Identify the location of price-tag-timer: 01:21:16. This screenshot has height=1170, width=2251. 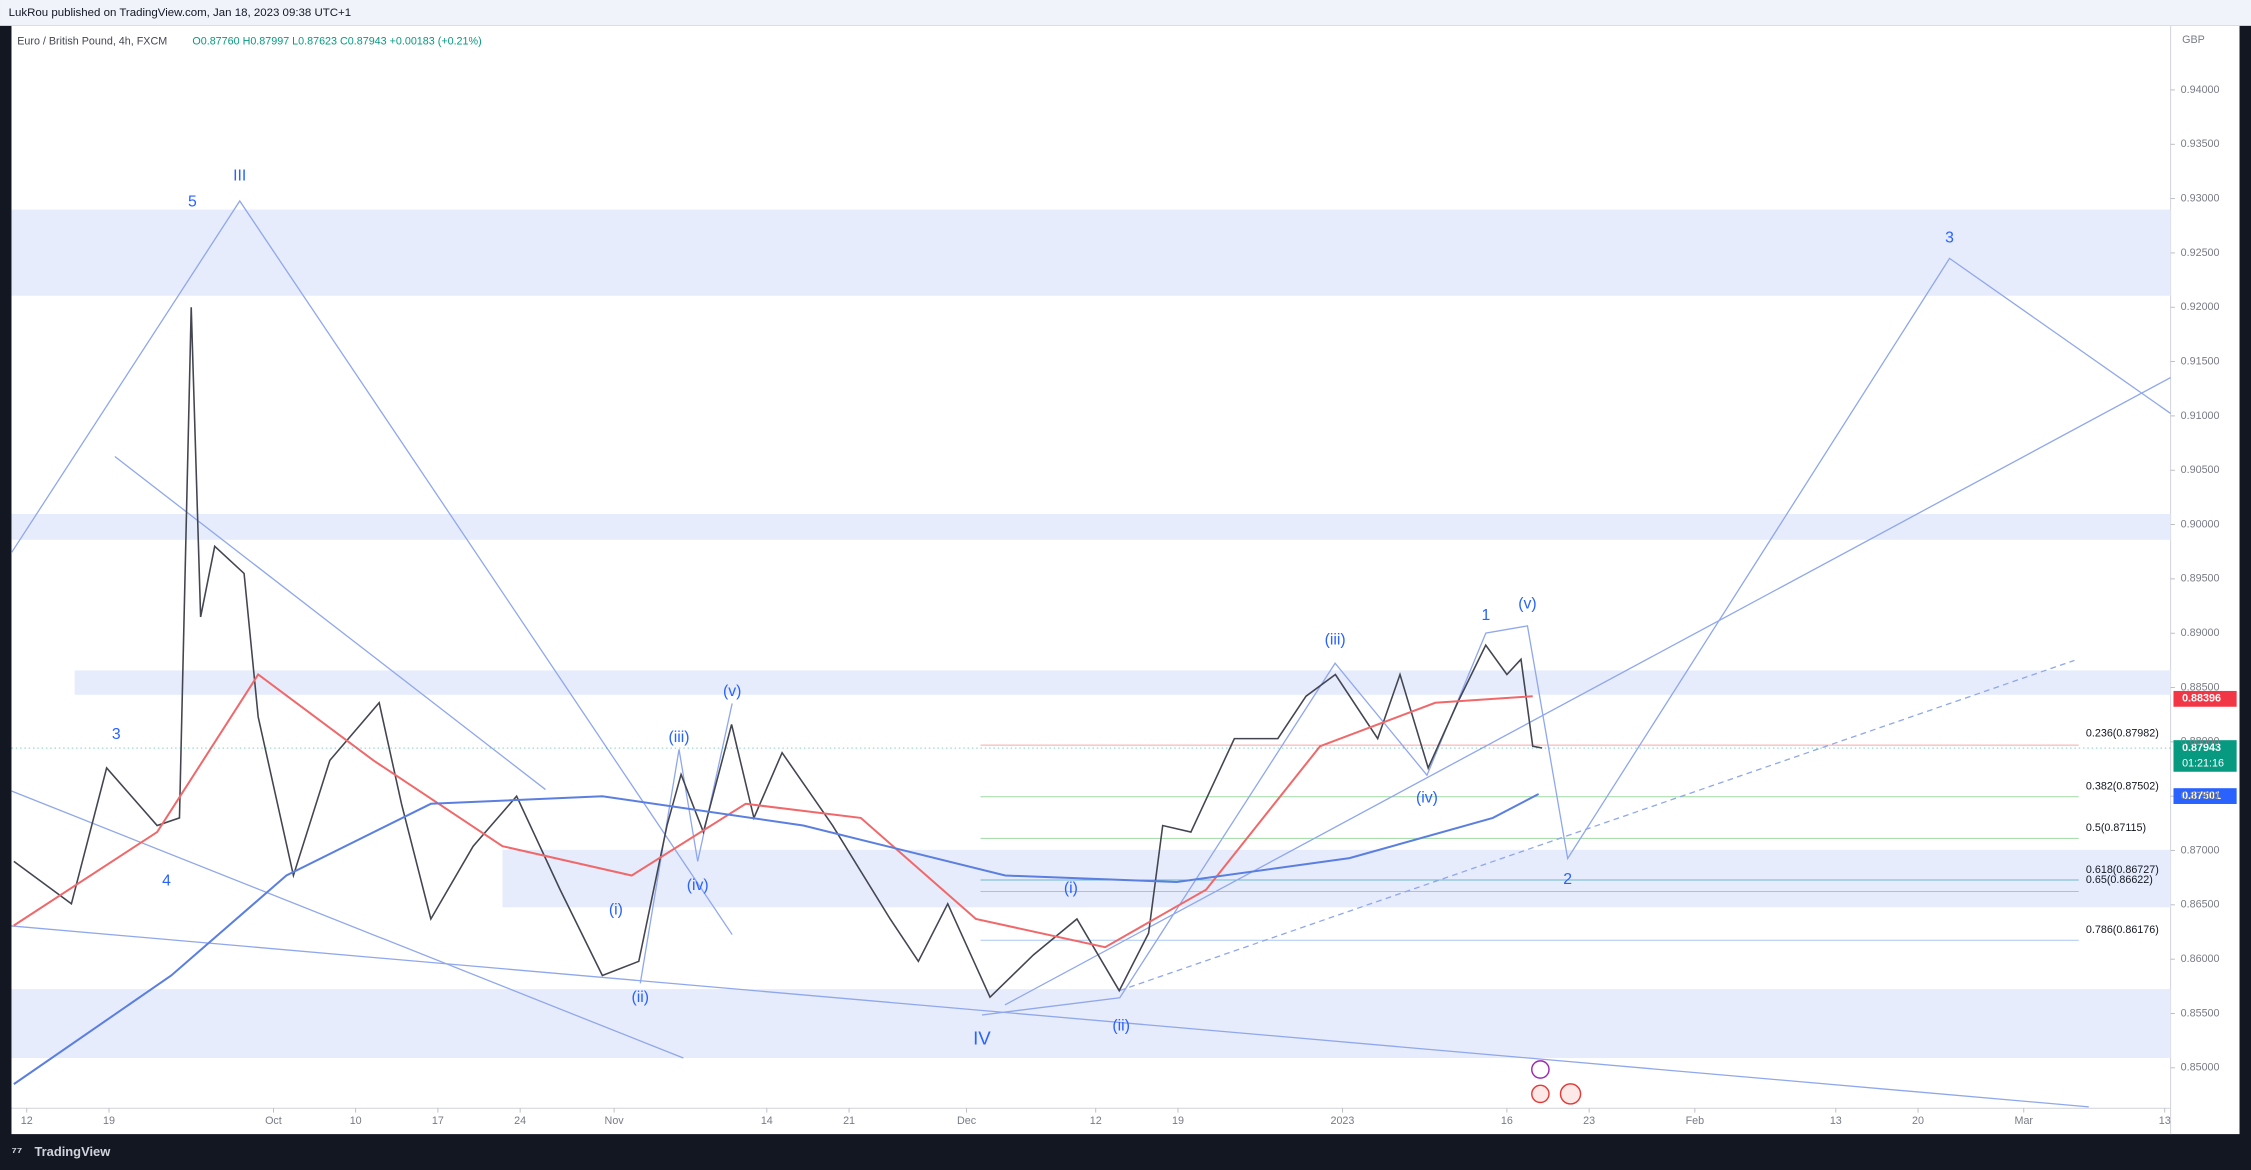
(2203, 764).